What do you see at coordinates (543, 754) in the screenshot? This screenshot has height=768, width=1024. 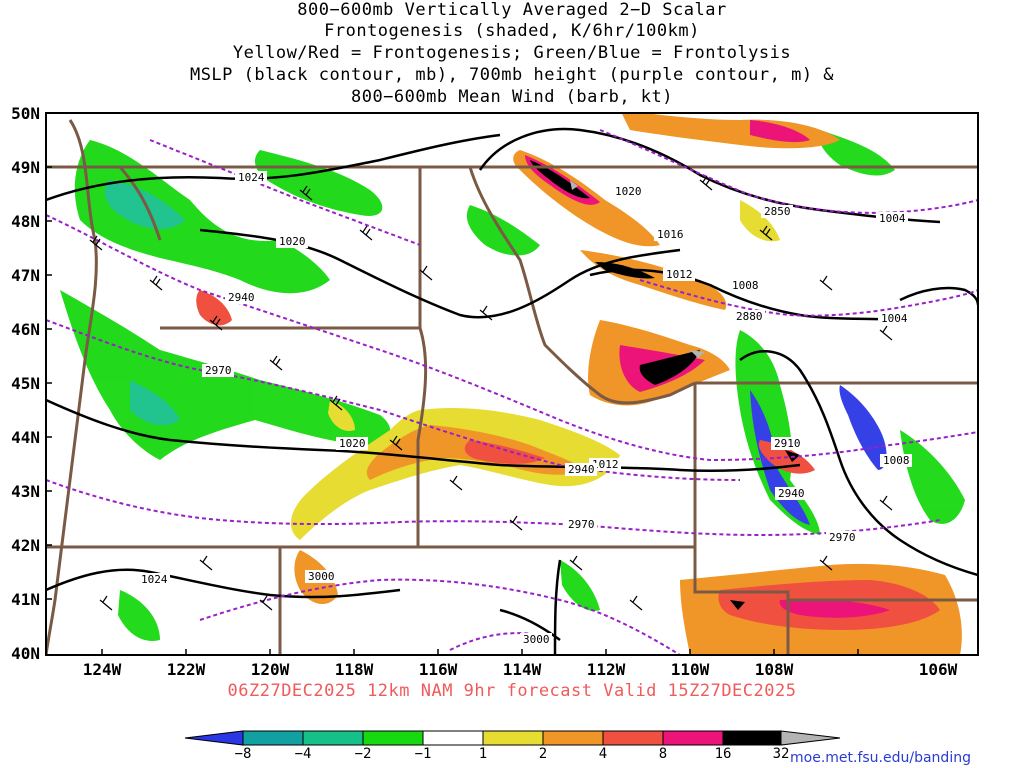 I see `colorbar-label: 2` at bounding box center [543, 754].